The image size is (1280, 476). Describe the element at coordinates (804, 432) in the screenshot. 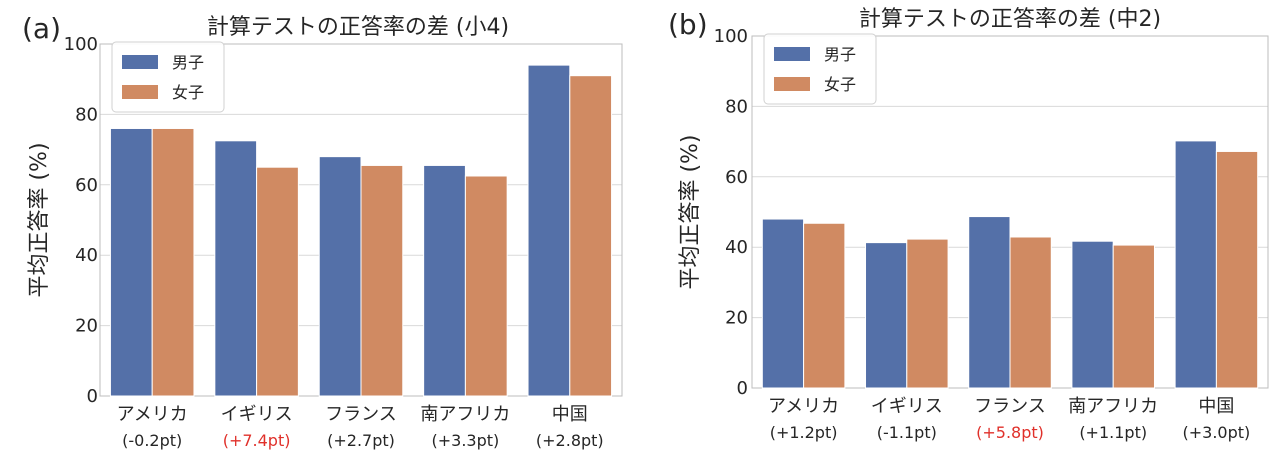

I see `x-difference-label: (+1.2pt)` at that location.